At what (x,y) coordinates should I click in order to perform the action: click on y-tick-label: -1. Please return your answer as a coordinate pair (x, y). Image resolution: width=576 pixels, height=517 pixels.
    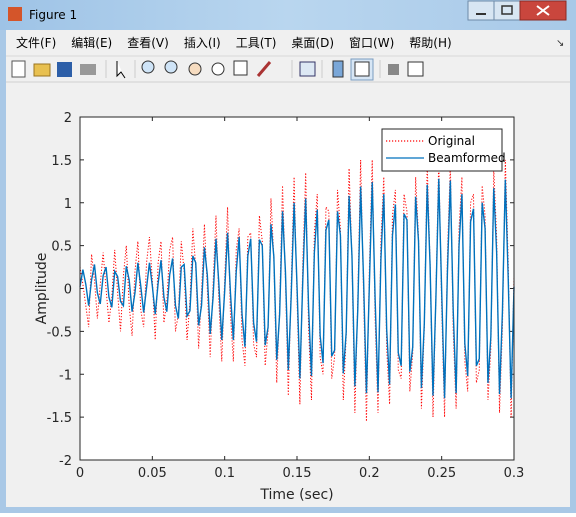
    Looking at the image, I should click on (65, 375).